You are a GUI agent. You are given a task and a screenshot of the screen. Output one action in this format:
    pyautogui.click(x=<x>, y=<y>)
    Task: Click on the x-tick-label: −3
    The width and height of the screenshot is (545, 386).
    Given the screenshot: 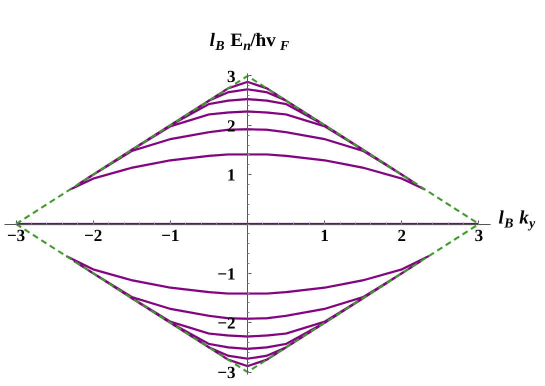 What is the action you would take?
    pyautogui.click(x=16, y=235)
    